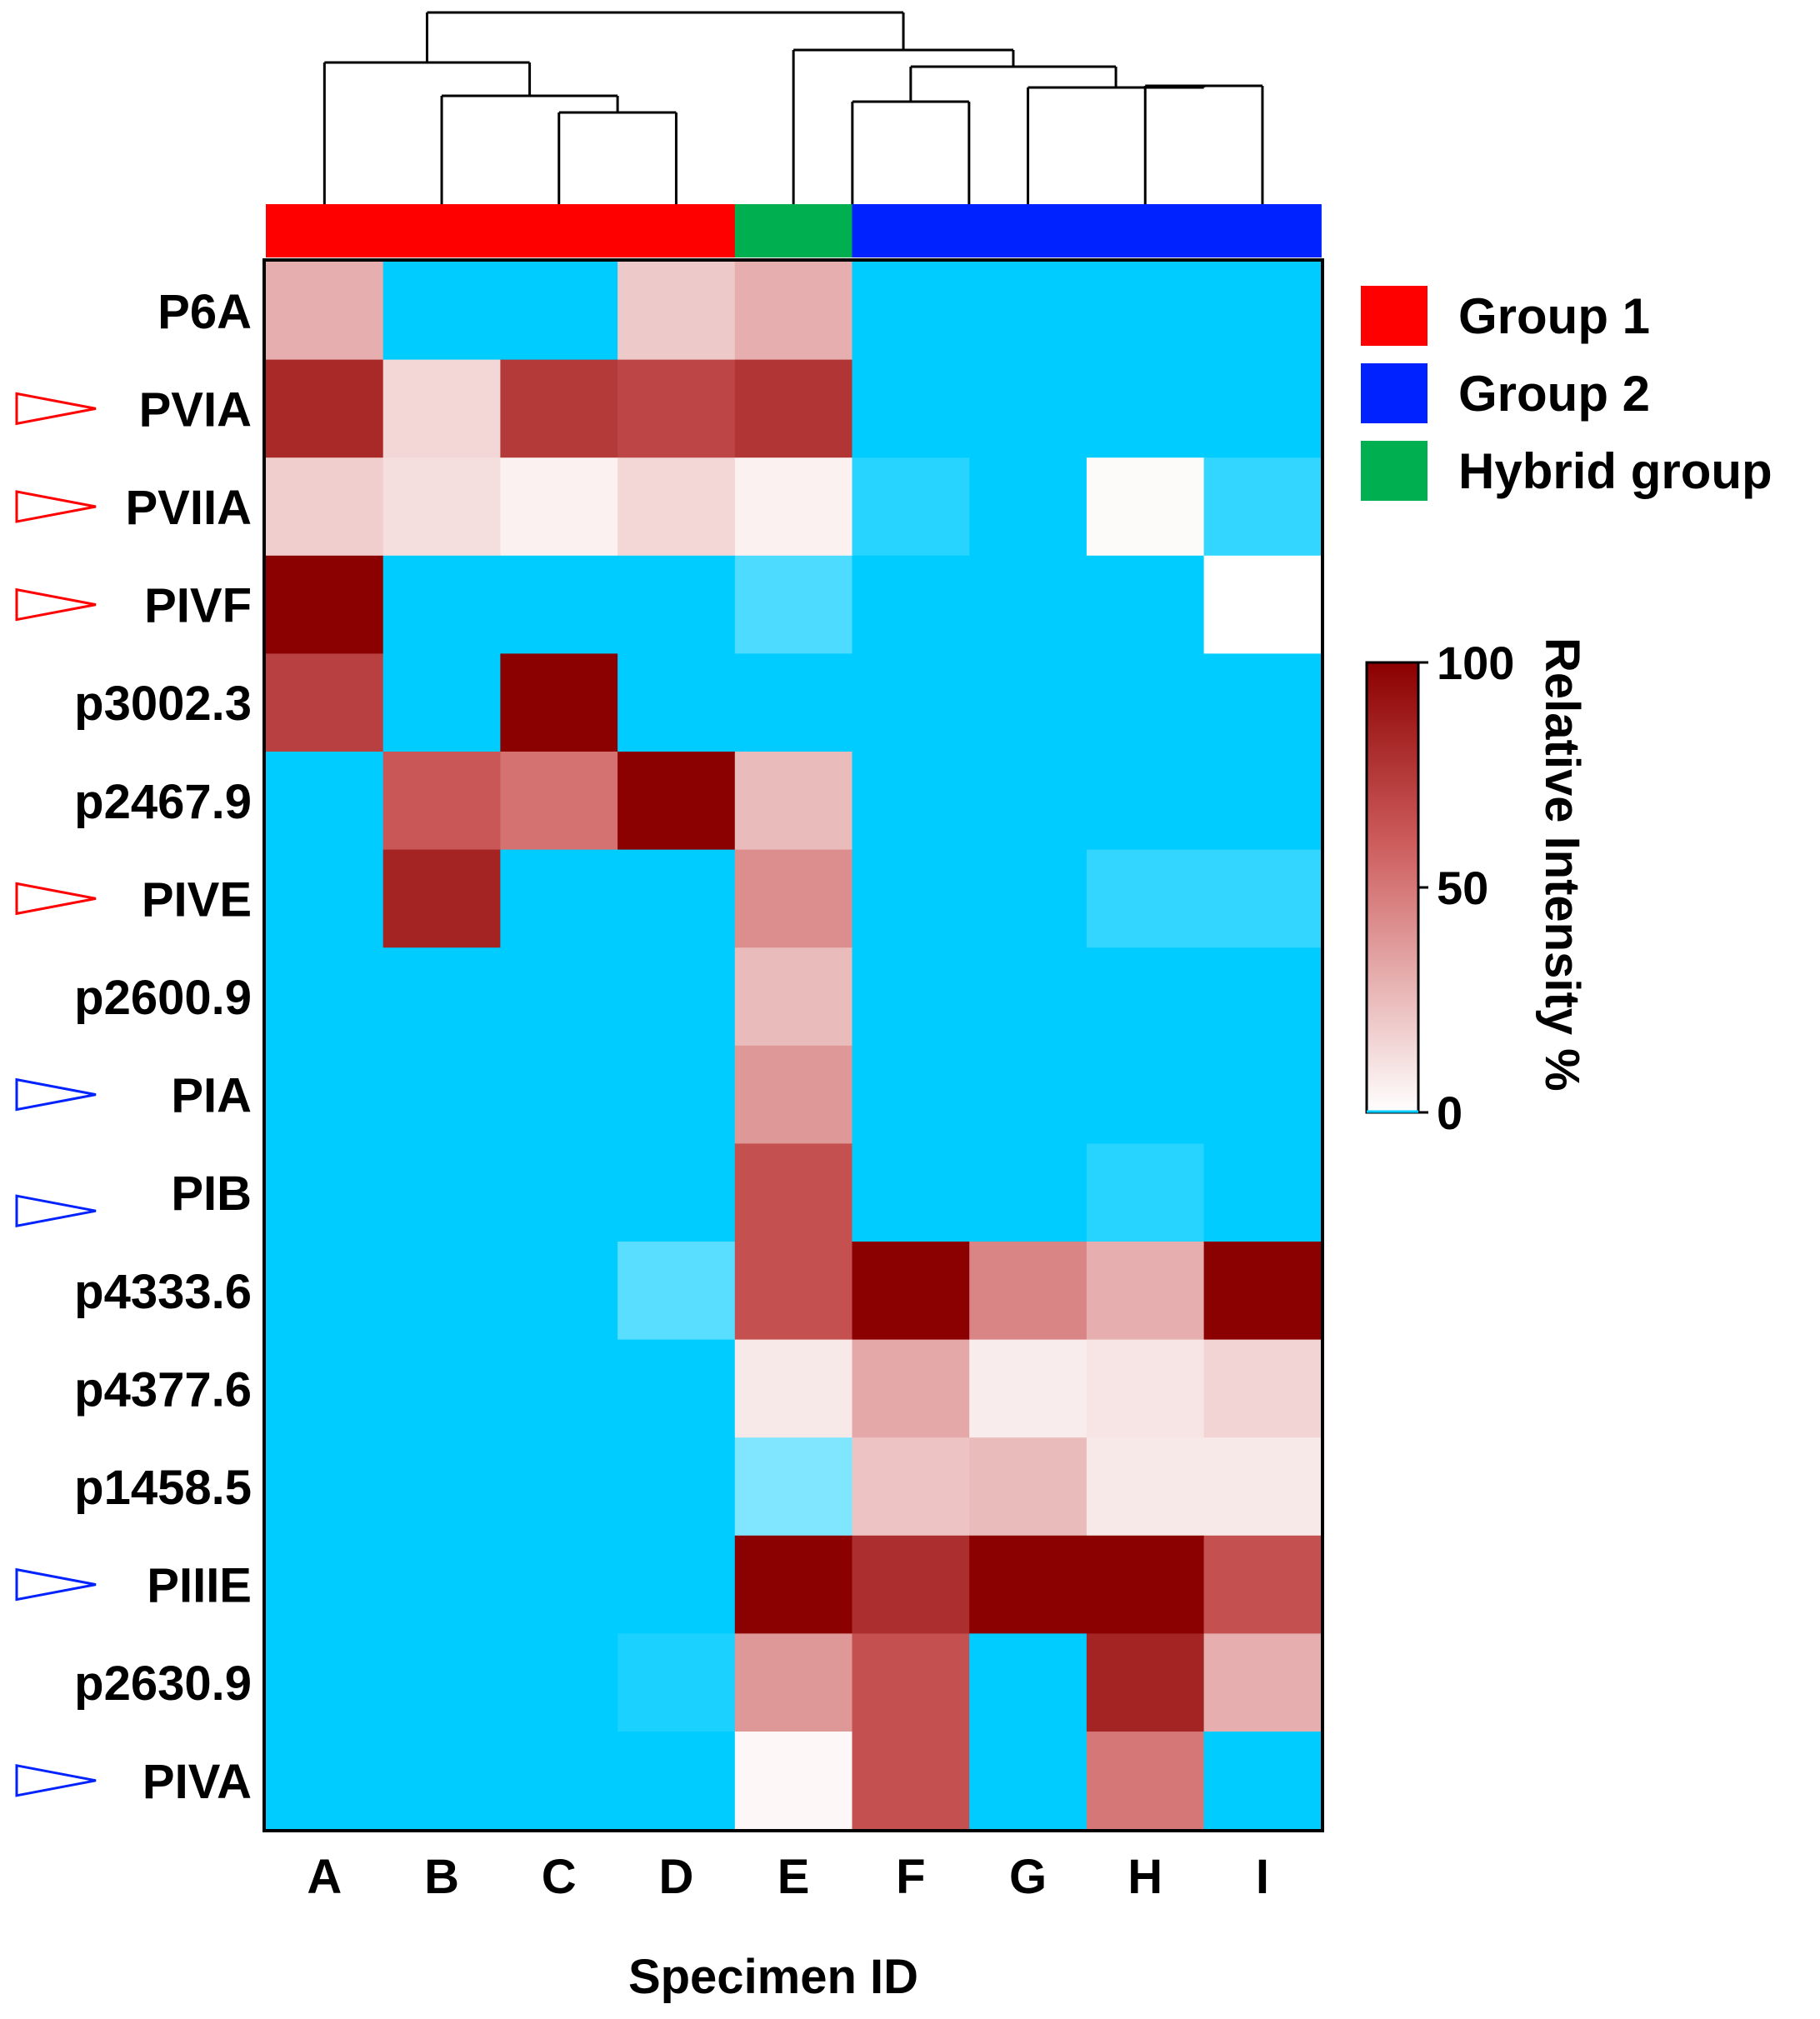 The image size is (1820, 2019). I want to click on legend-swatch, so click(1394, 471).